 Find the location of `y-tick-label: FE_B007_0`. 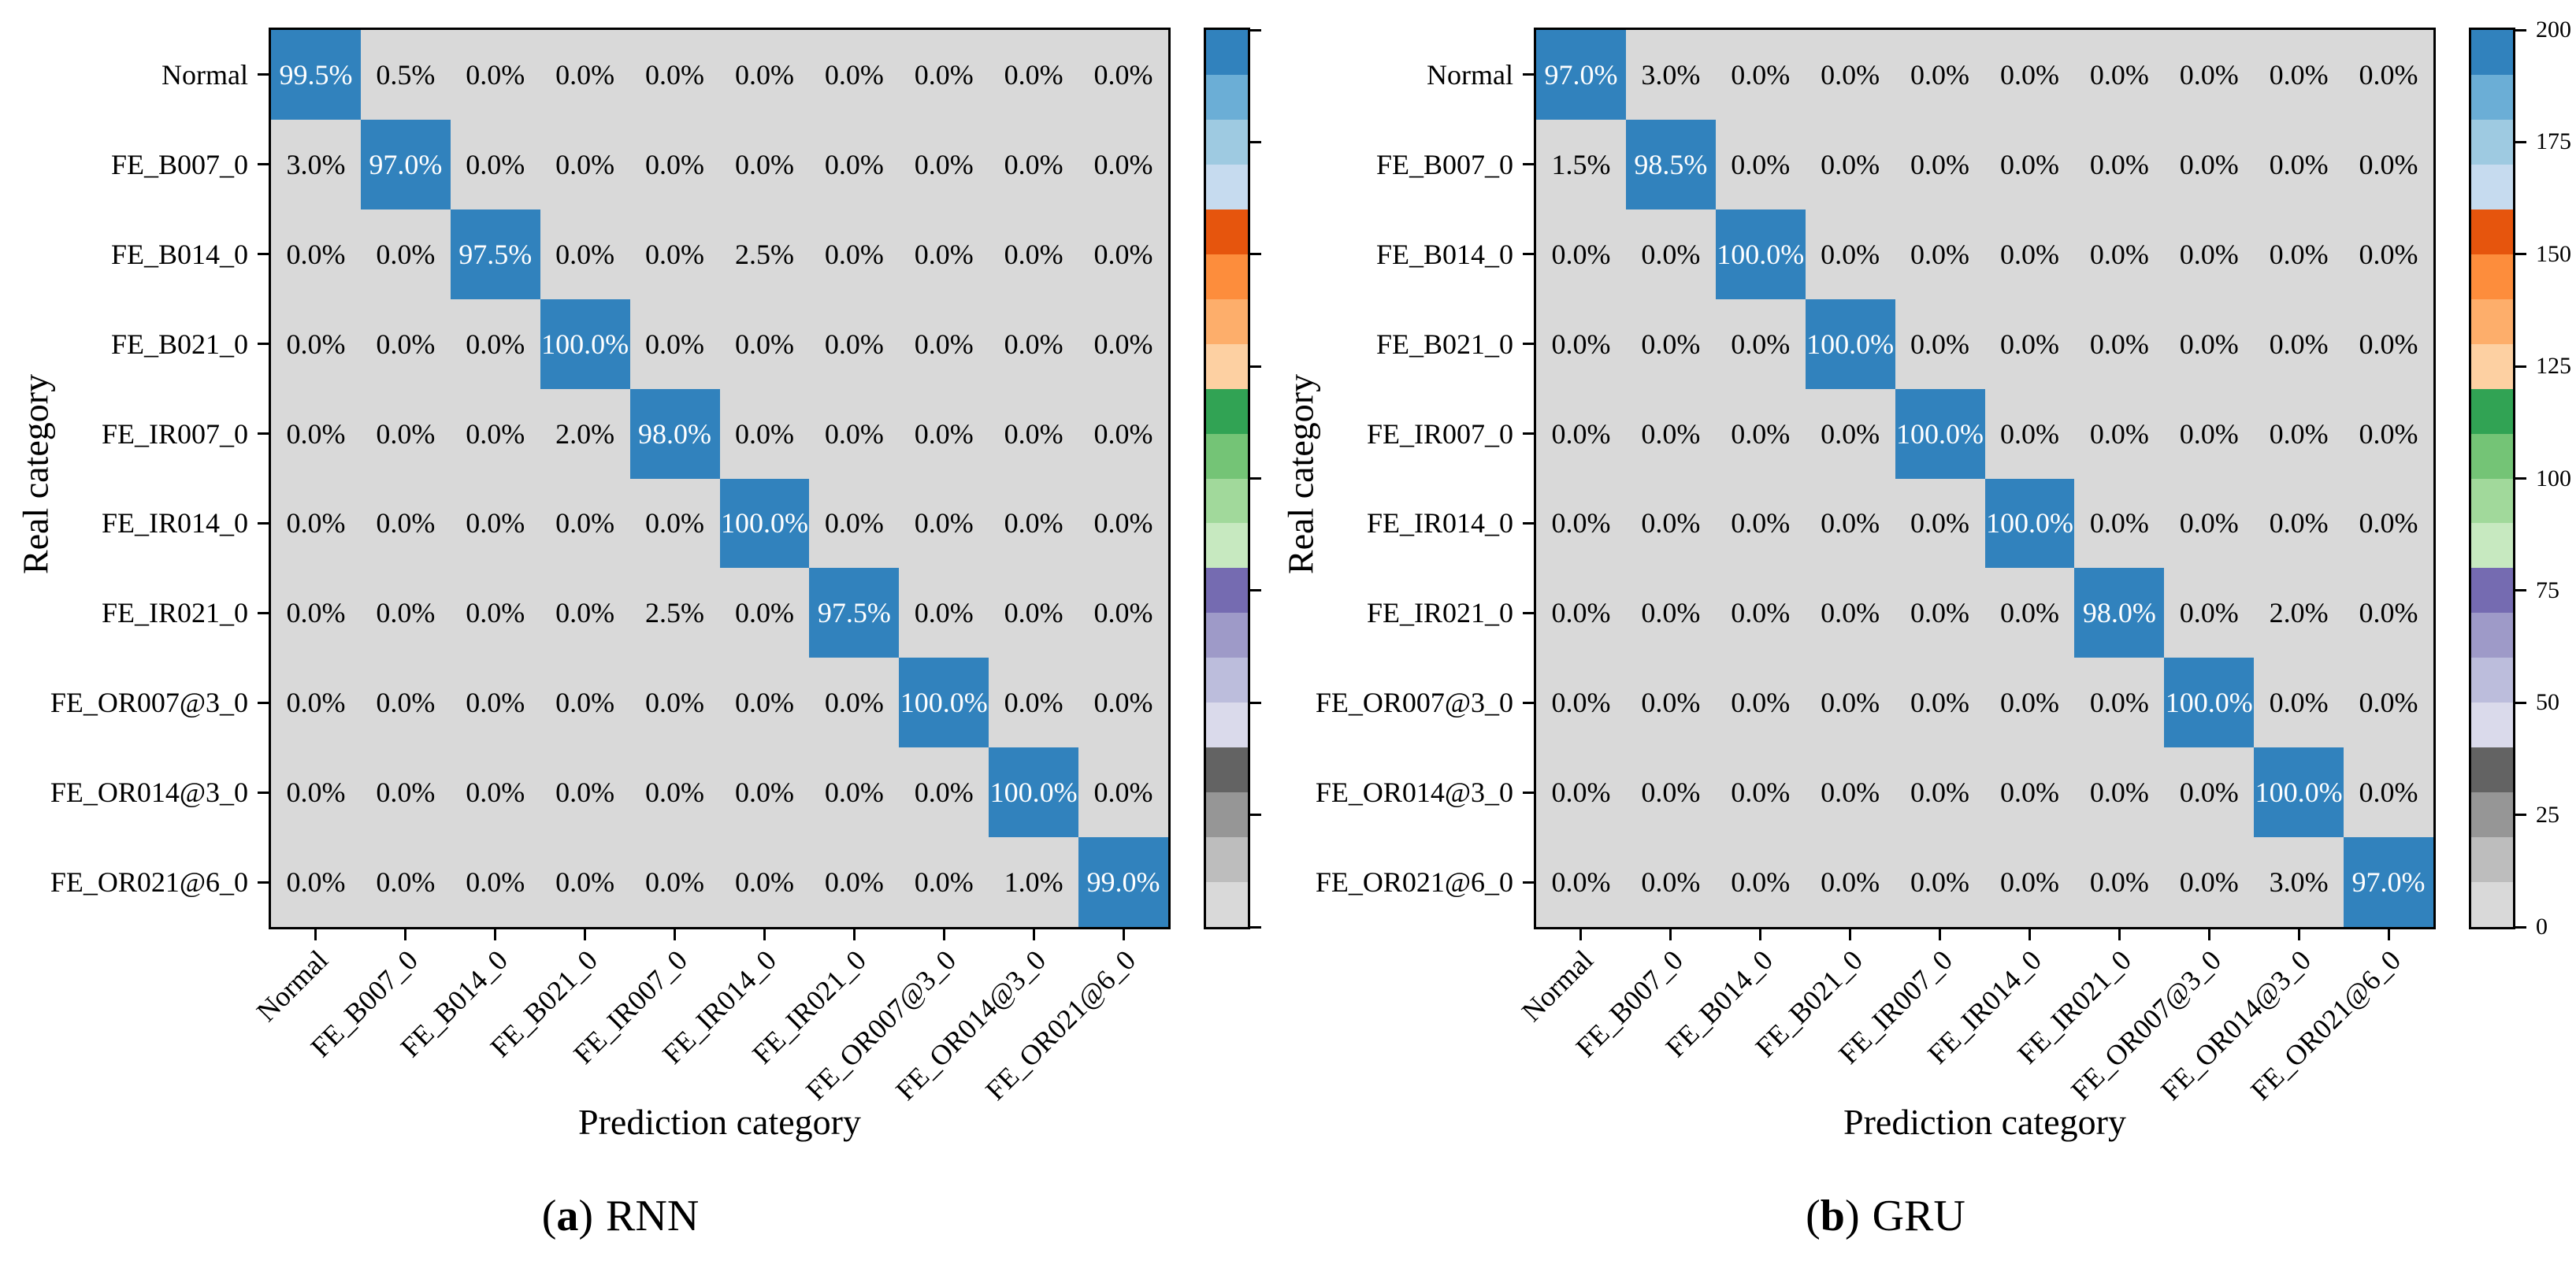

y-tick-label: FE_B007_0 is located at coordinates (1444, 164).